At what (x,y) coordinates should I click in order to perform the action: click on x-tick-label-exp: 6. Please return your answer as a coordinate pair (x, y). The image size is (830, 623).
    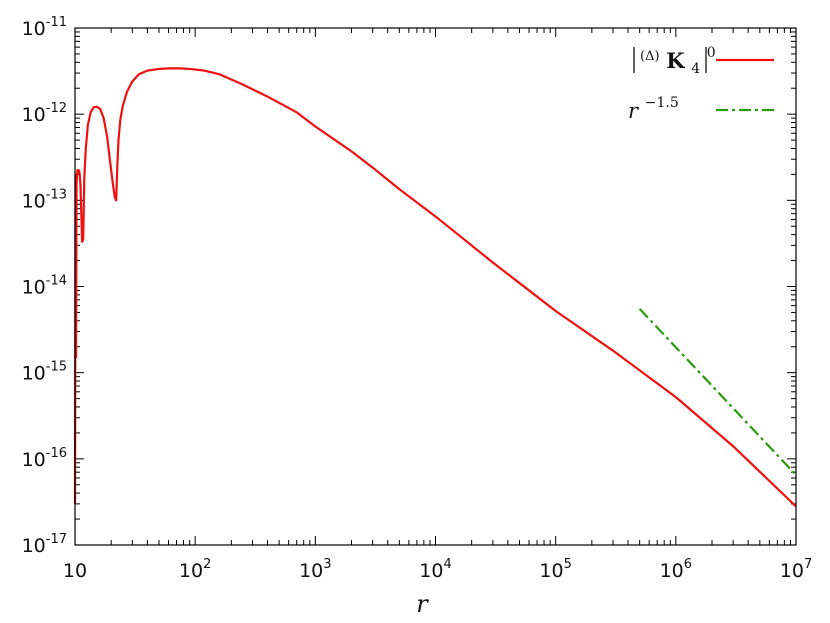
    Looking at the image, I should click on (688, 564).